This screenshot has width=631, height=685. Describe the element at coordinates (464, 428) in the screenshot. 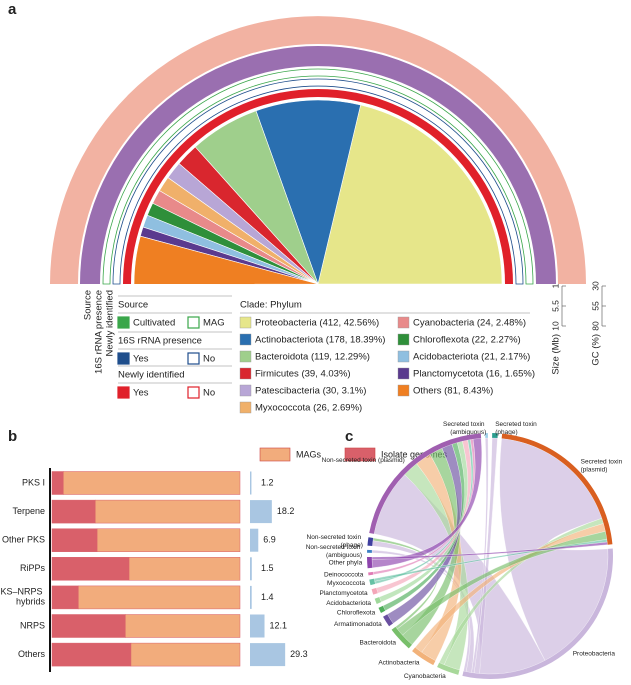

I see `node-label: Secreted toxin (ambiguous)` at that location.